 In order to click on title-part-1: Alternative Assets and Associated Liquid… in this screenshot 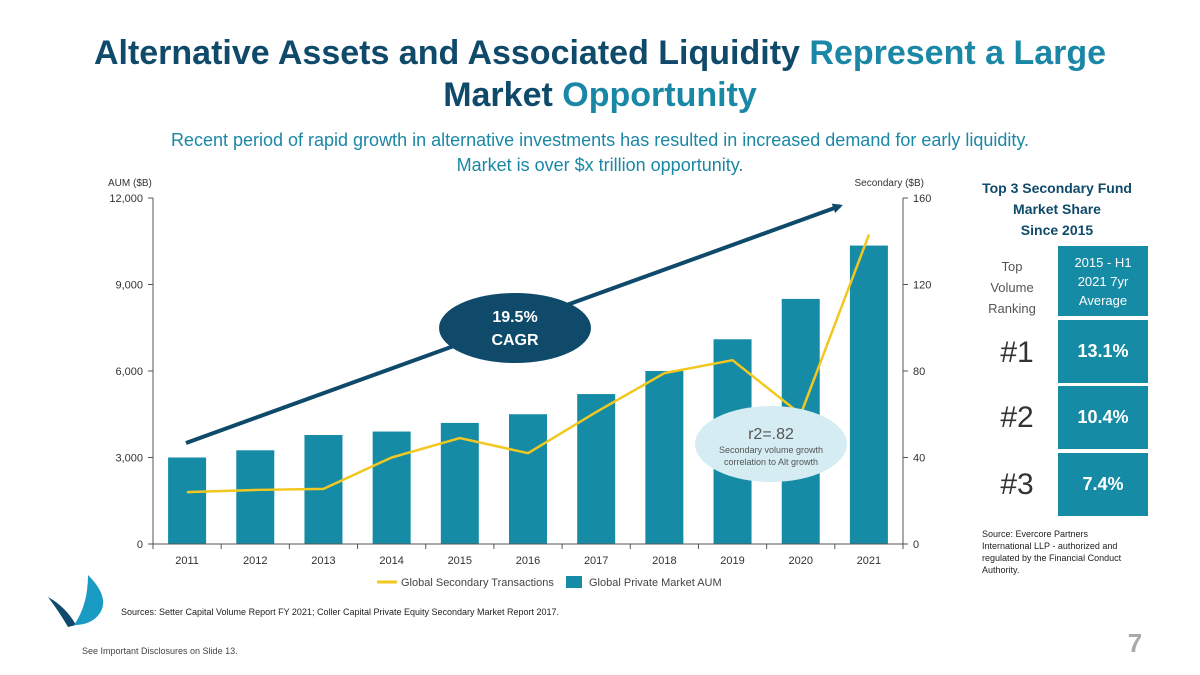, I will do `click(451, 53)`.